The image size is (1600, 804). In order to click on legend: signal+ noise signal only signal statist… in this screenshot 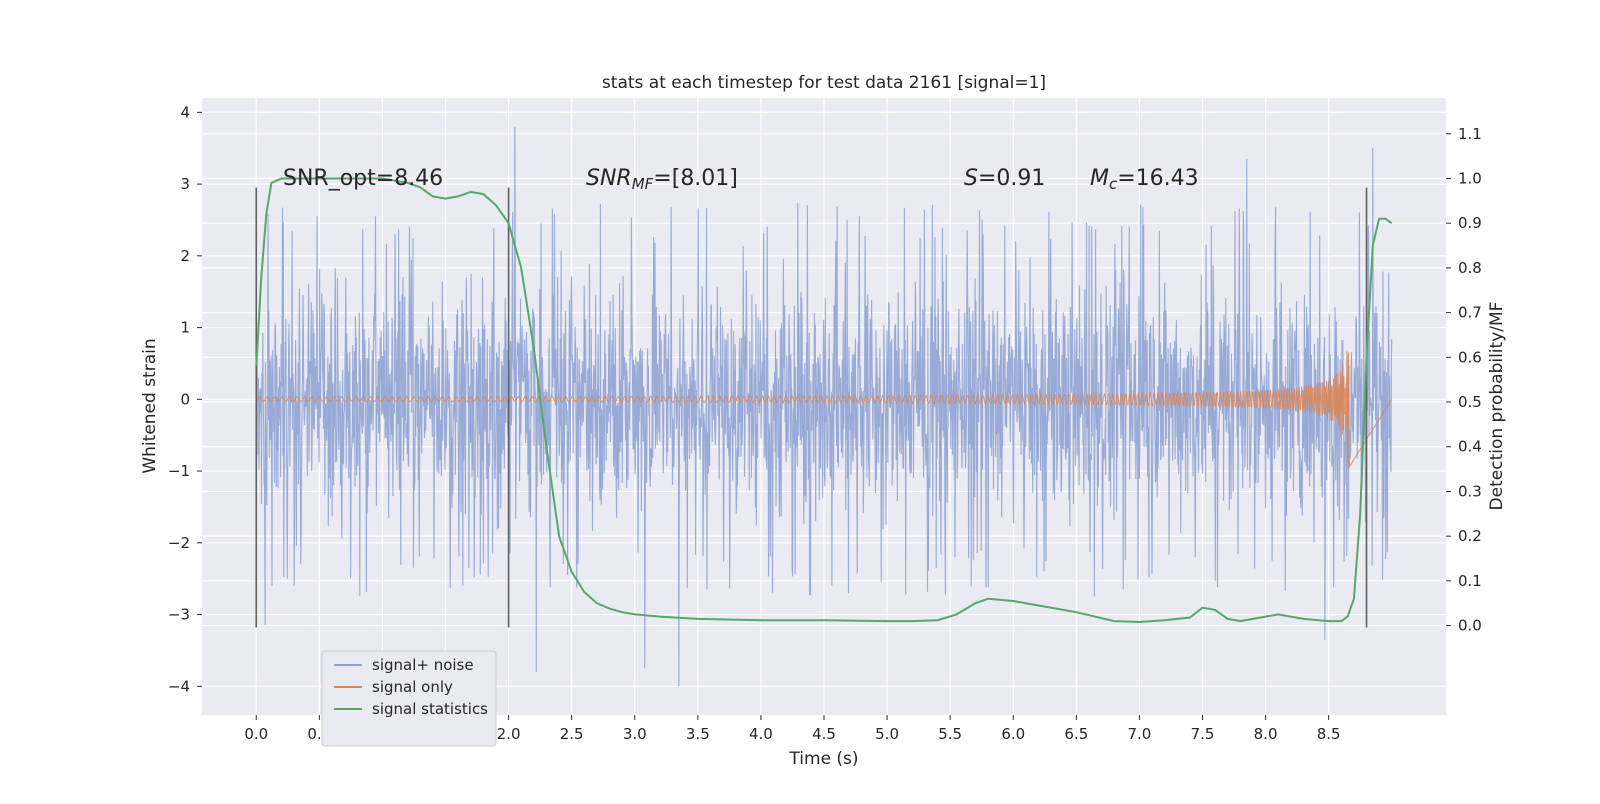, I will do `click(409, 698)`.